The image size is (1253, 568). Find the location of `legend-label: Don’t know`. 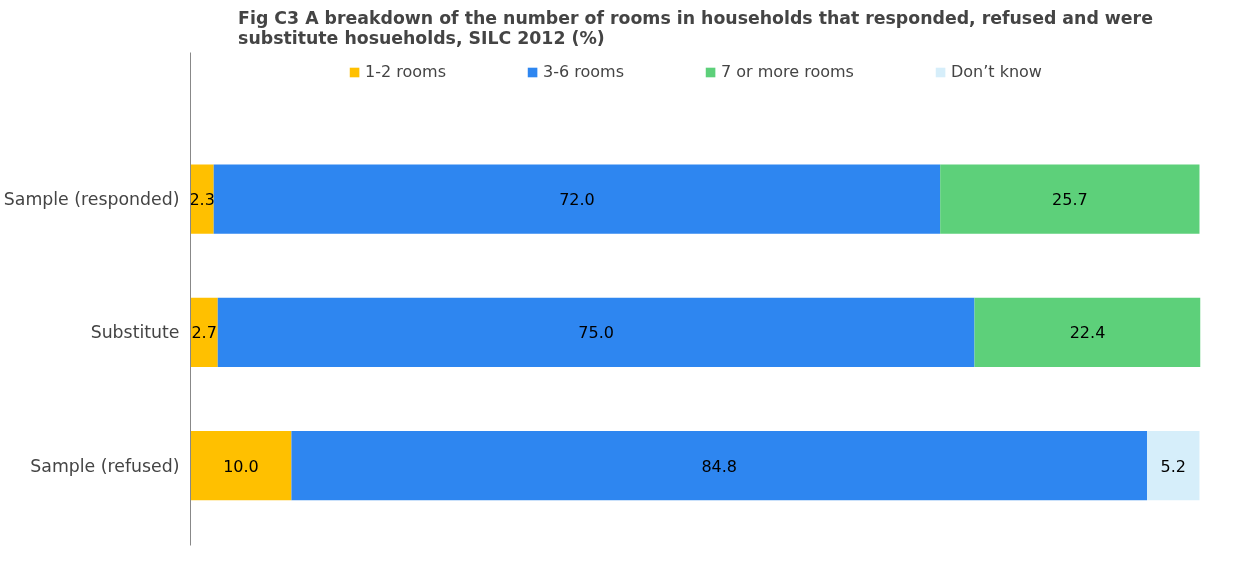

legend-label: Don’t know is located at coordinates (996, 71).